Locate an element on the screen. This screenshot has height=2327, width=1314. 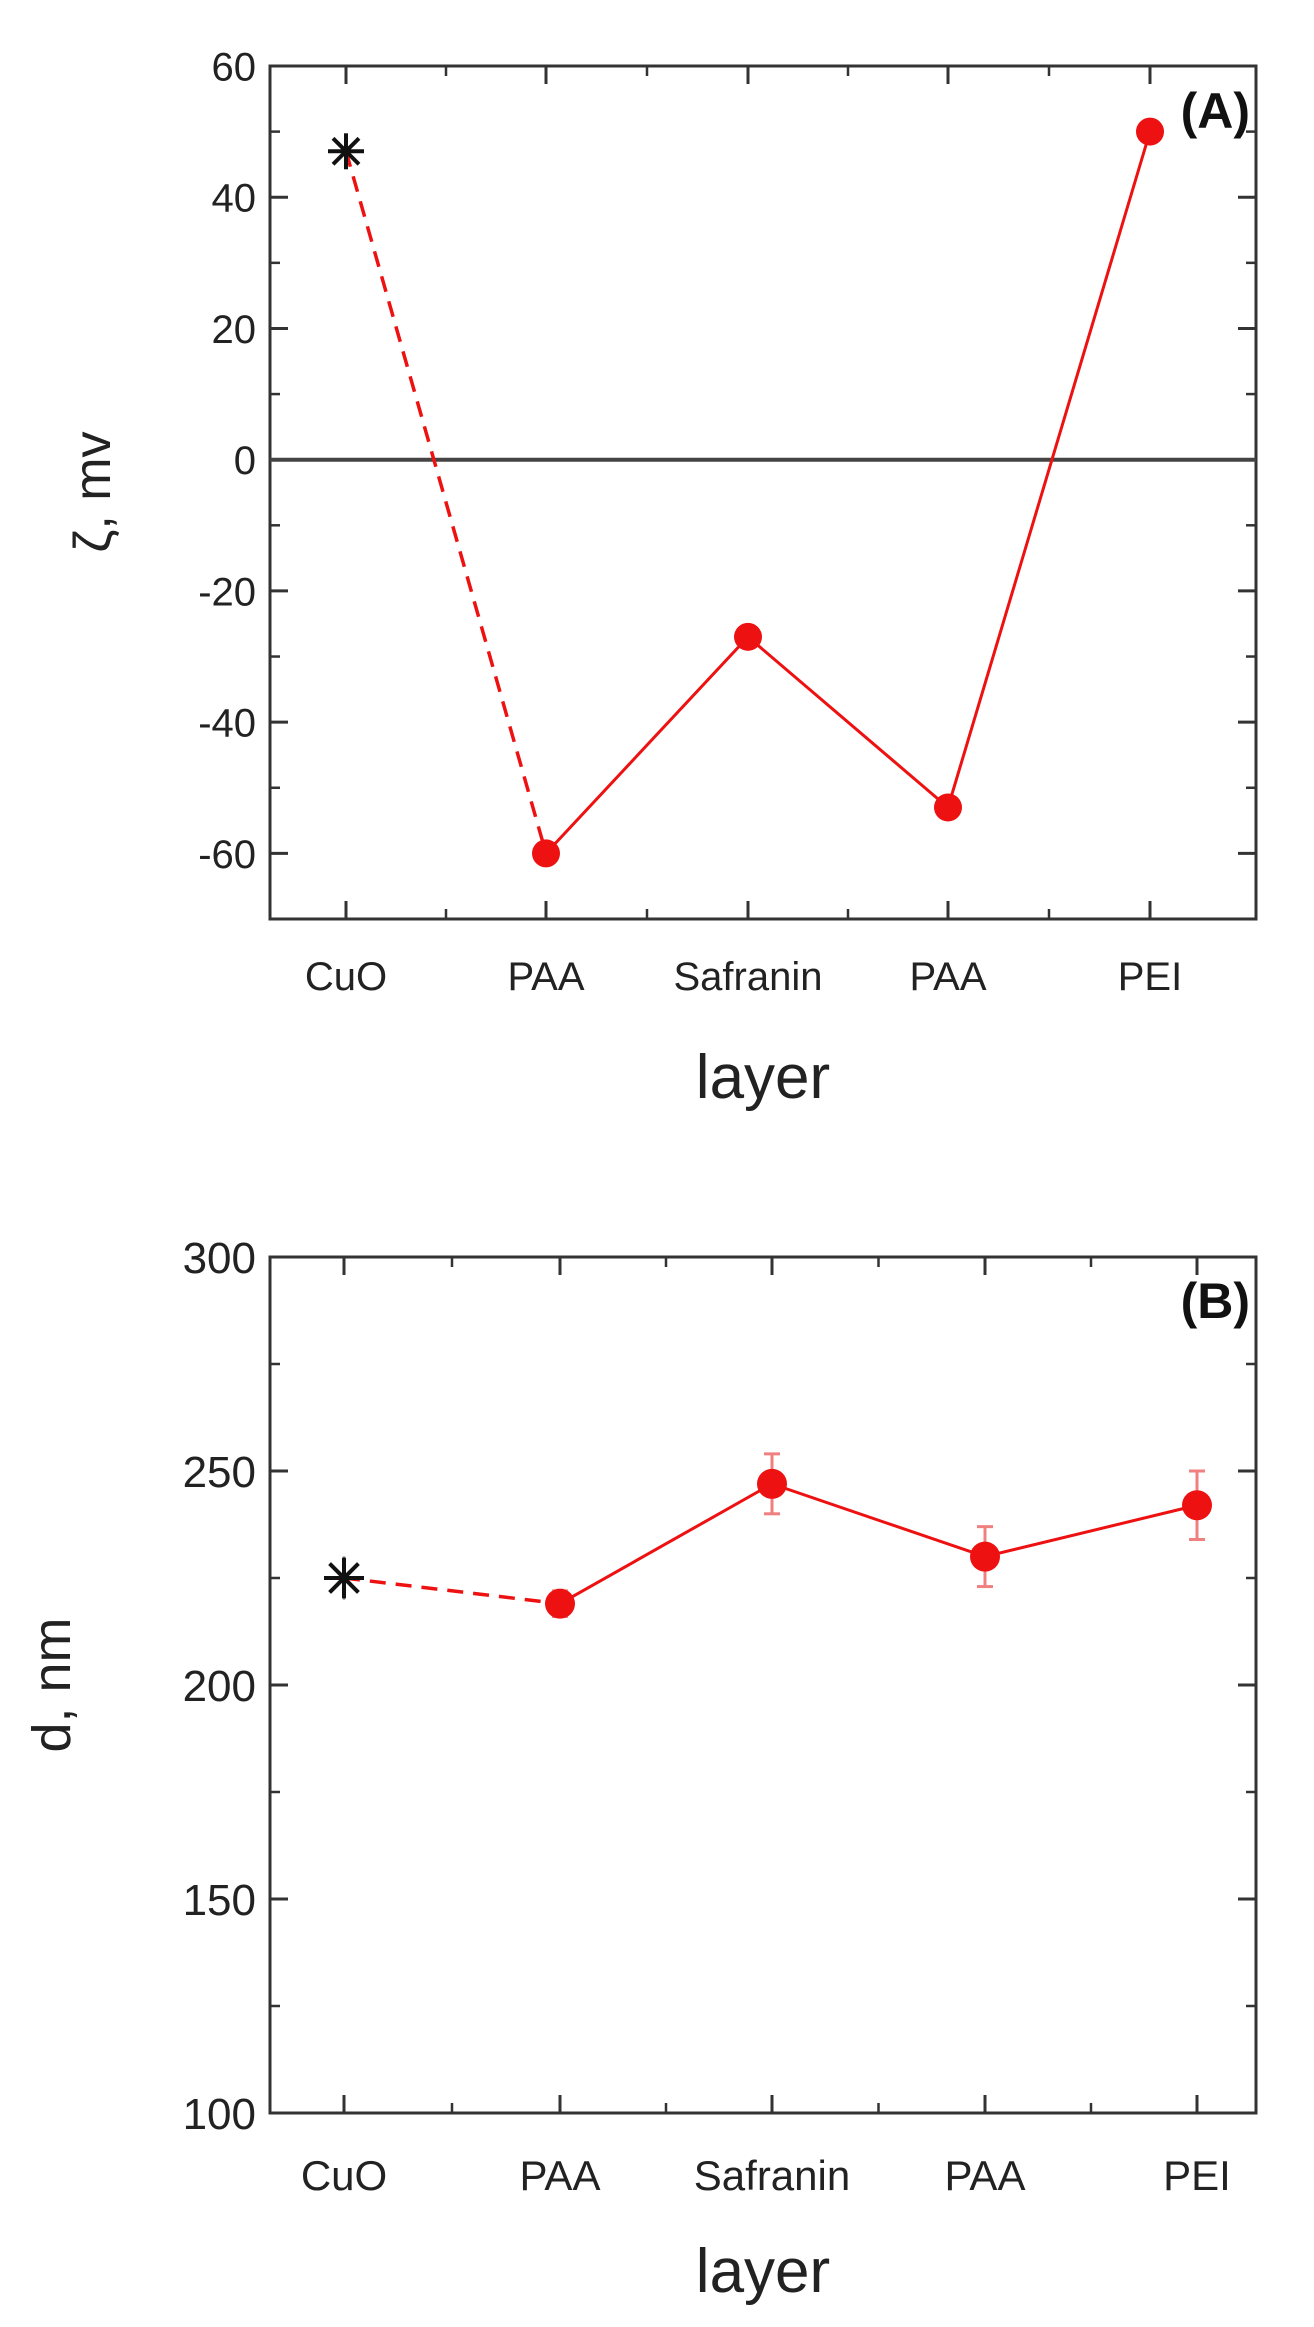
panel-b-x-tick-label: PEI is located at coordinates (1197, 2175).